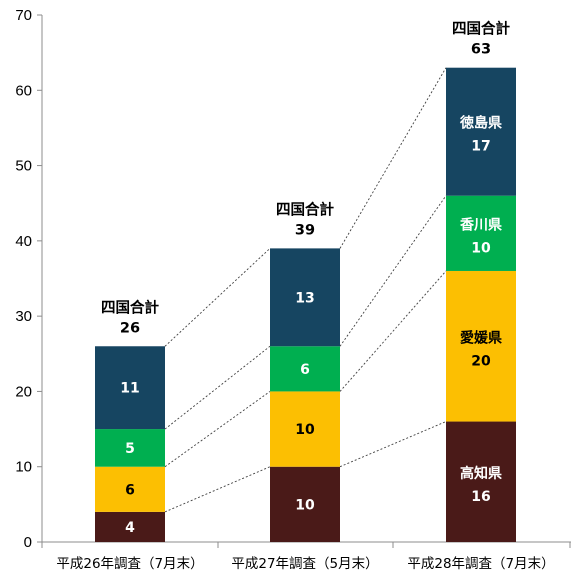 The width and height of the screenshot is (575, 580). I want to click on x-tick-label: 平成26年調査（7月末）, so click(129, 564).